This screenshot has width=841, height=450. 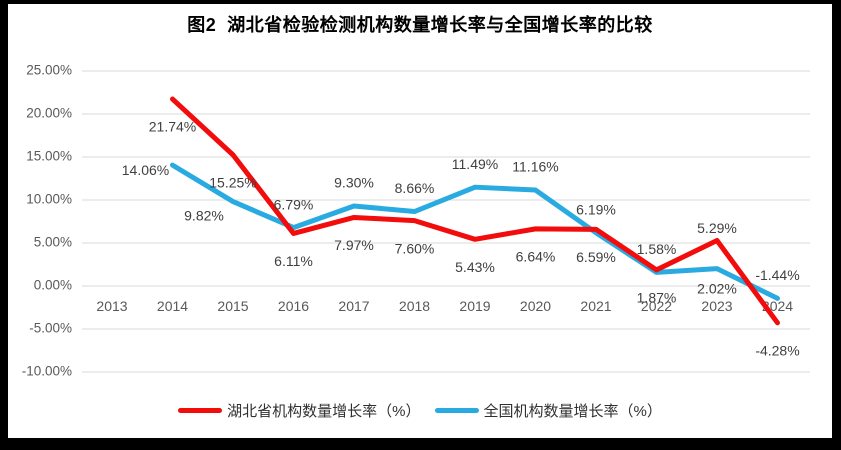 What do you see at coordinates (324, 411) in the screenshot?
I see `legend-label-hubei: 湖北省机构数量增长率（%）` at bounding box center [324, 411].